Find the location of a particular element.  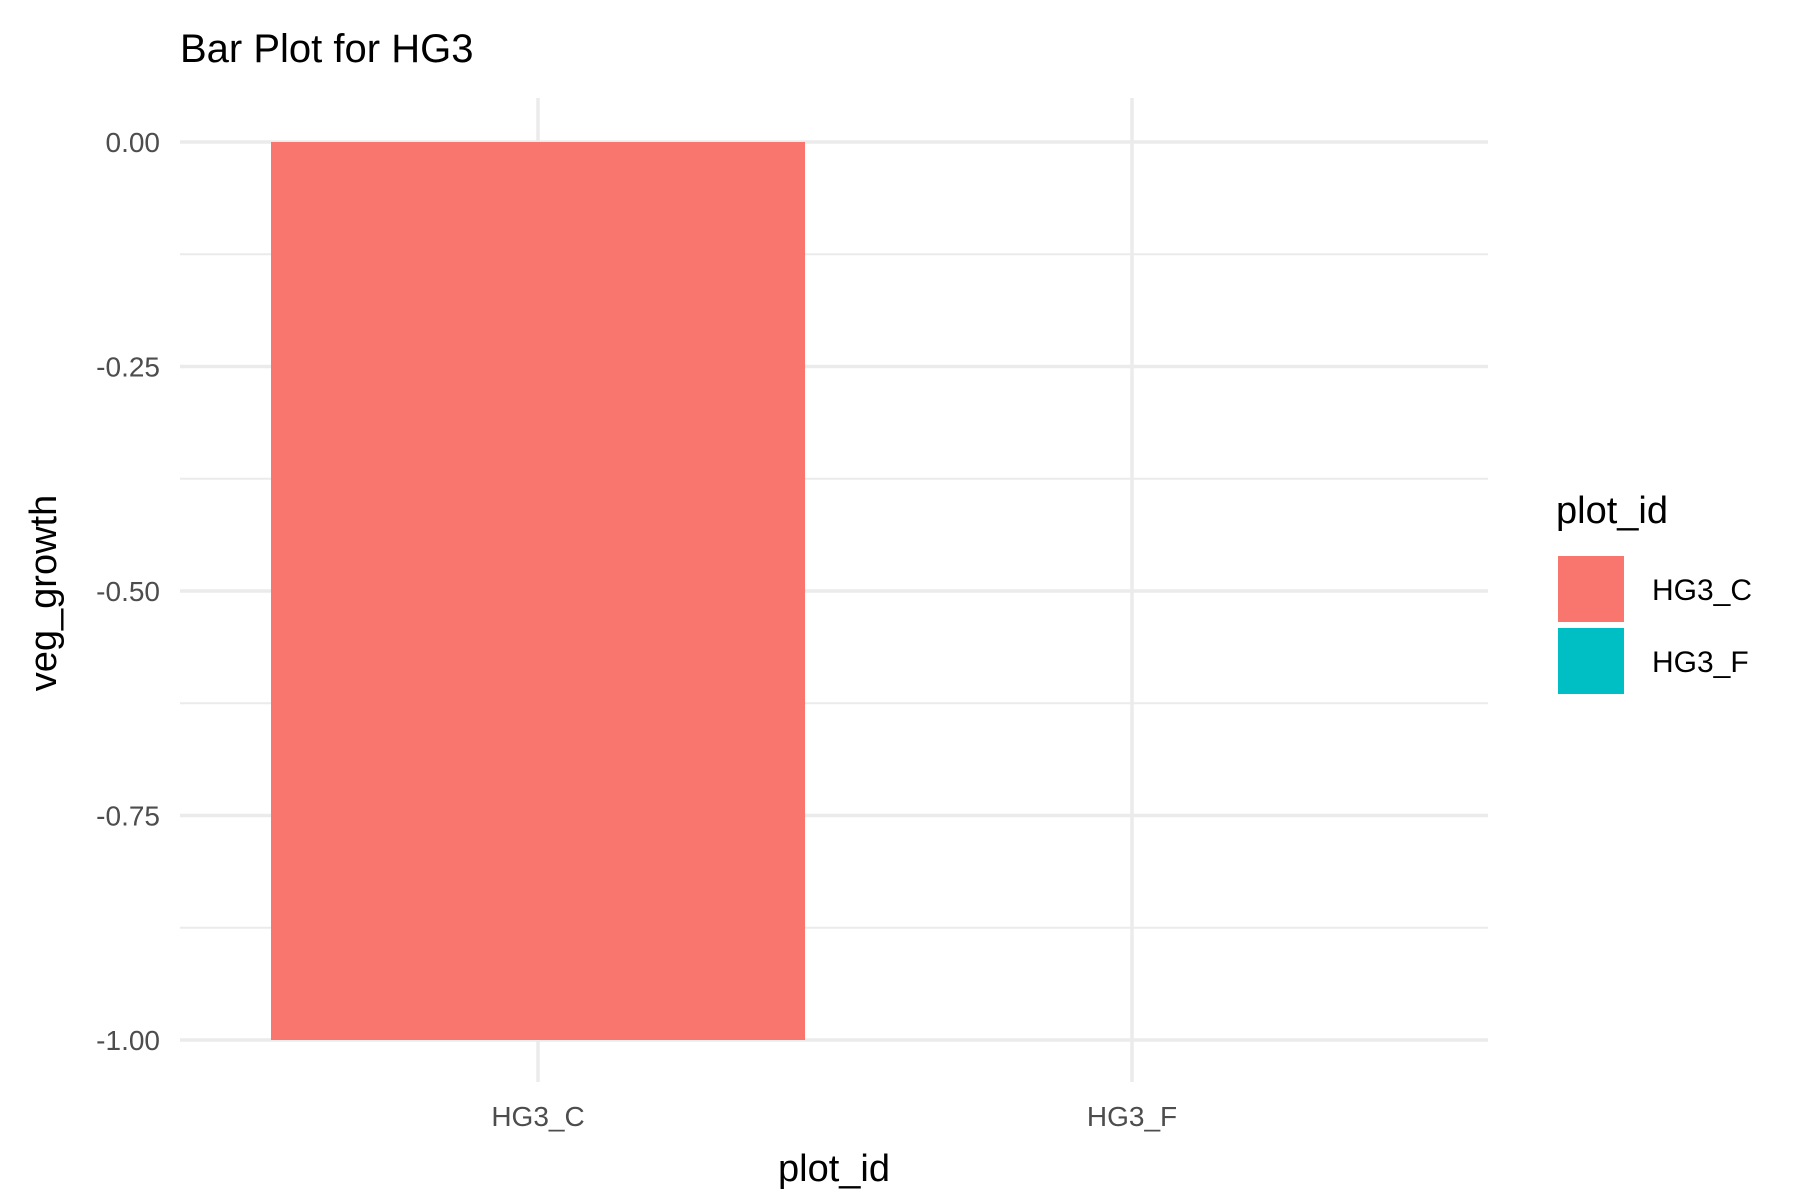

y-tick-label: -0.75 is located at coordinates (128, 816).